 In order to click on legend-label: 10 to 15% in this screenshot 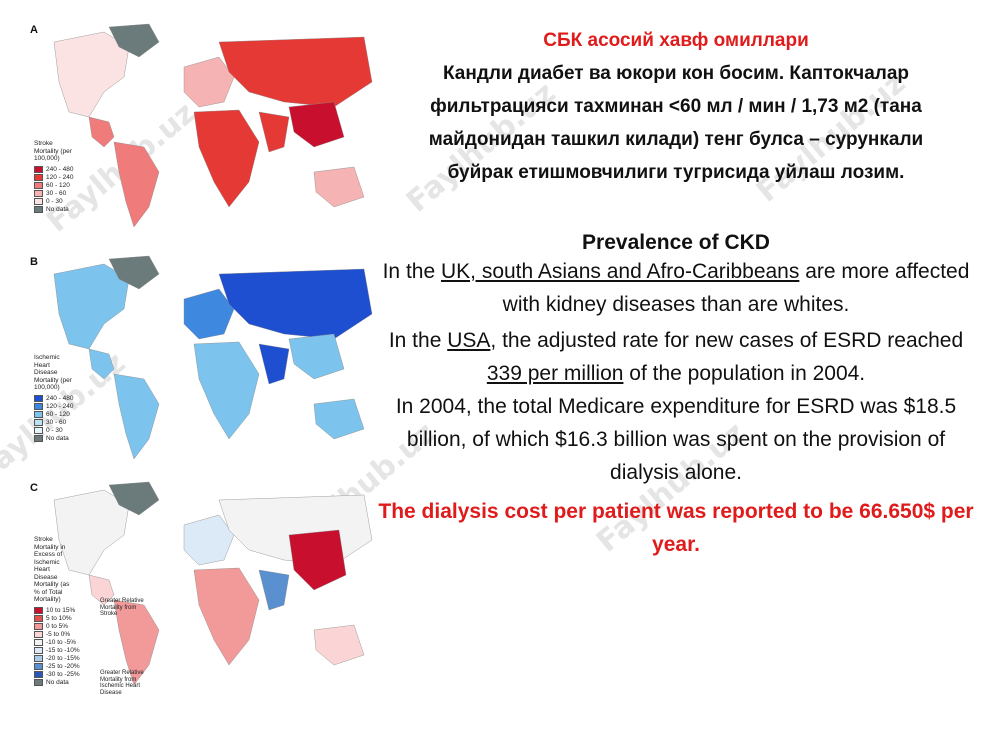, I will do `click(61, 610)`.